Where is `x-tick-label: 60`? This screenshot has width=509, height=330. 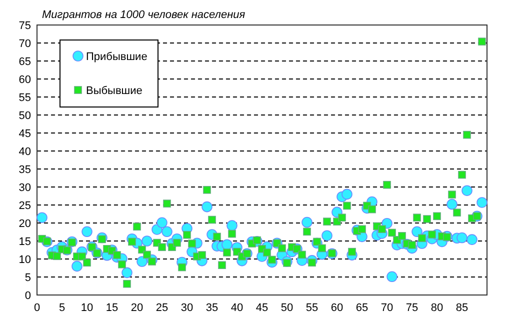 x-tick-label: 60 is located at coordinates (337, 308).